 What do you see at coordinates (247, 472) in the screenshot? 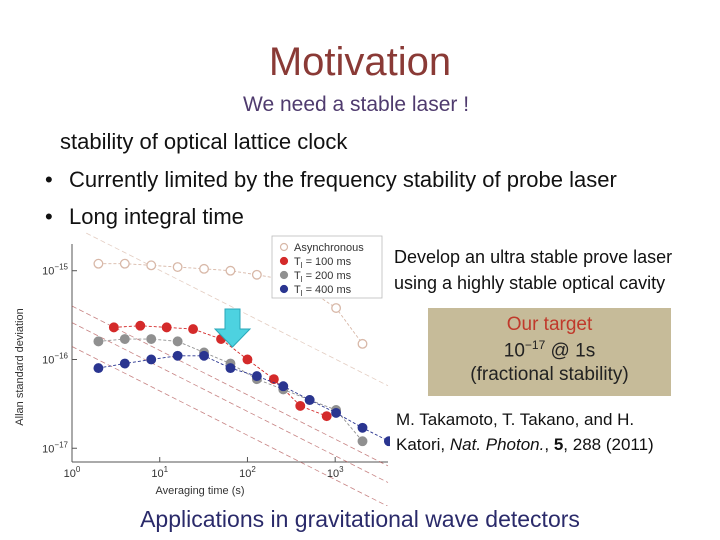
I see `x-tick-label: 10²` at bounding box center [247, 472].